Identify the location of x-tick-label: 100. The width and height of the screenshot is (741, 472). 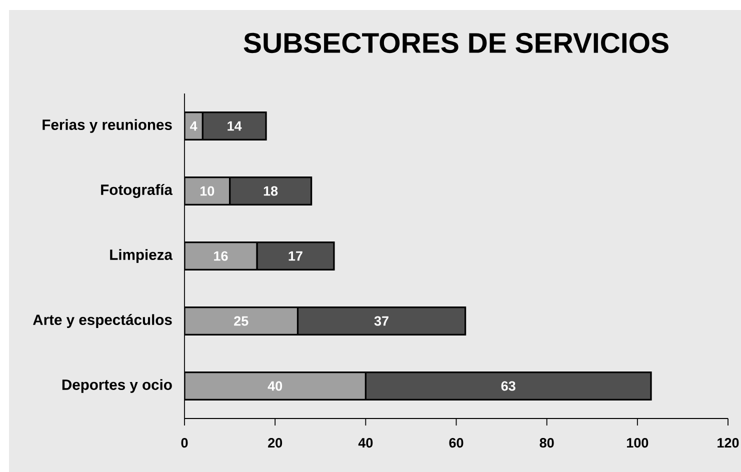
(637, 443).